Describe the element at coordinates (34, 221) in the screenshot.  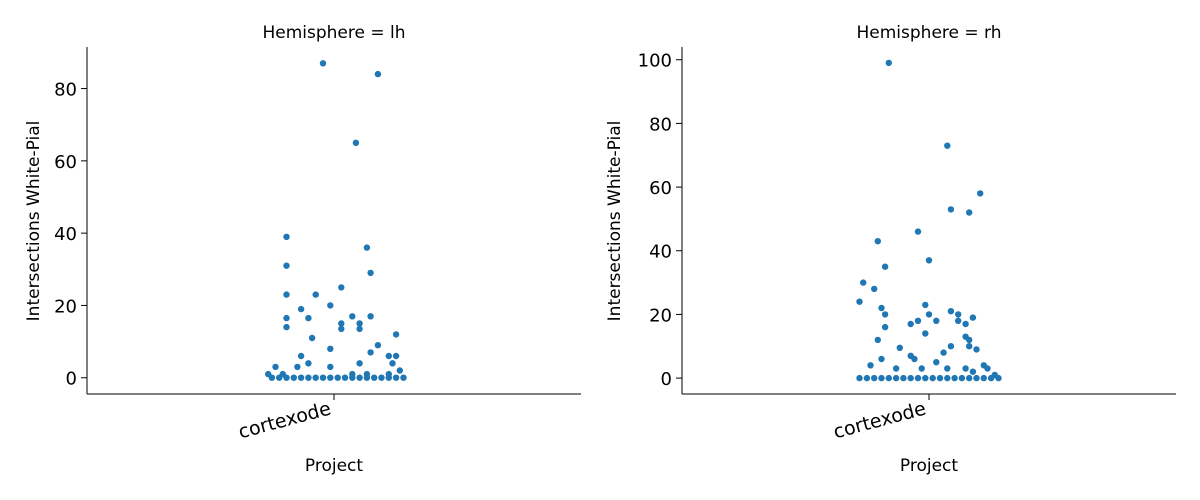
I see `y-axis-title: Intersections White-Pial` at that location.